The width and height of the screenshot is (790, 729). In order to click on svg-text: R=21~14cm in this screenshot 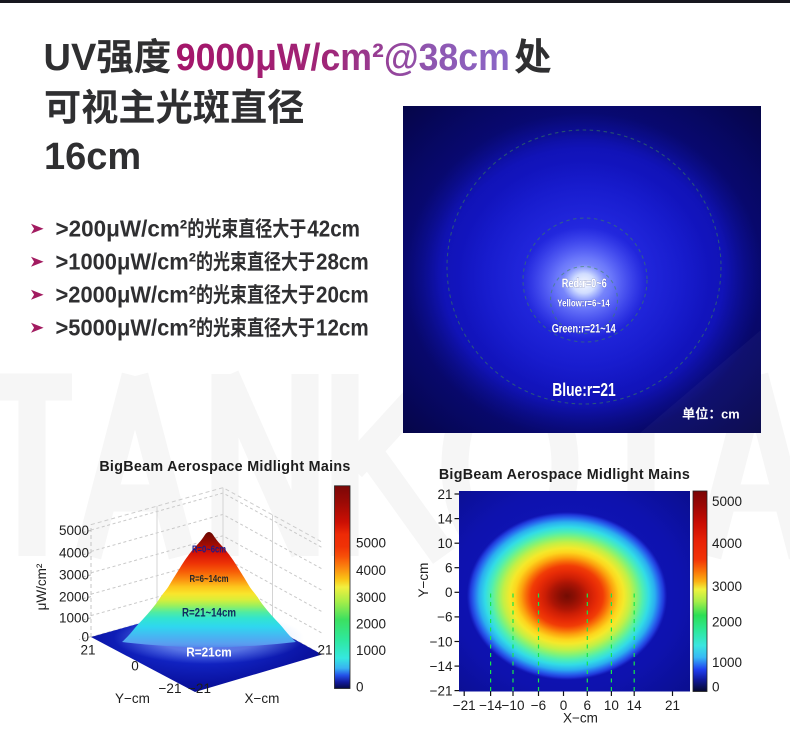, I will do `click(209, 614)`.